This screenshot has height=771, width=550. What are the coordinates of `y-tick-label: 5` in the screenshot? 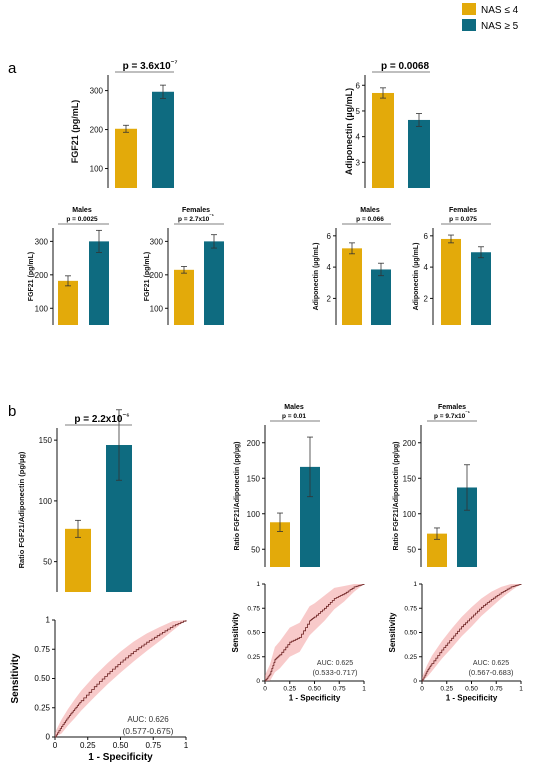 It's located at (358, 111).